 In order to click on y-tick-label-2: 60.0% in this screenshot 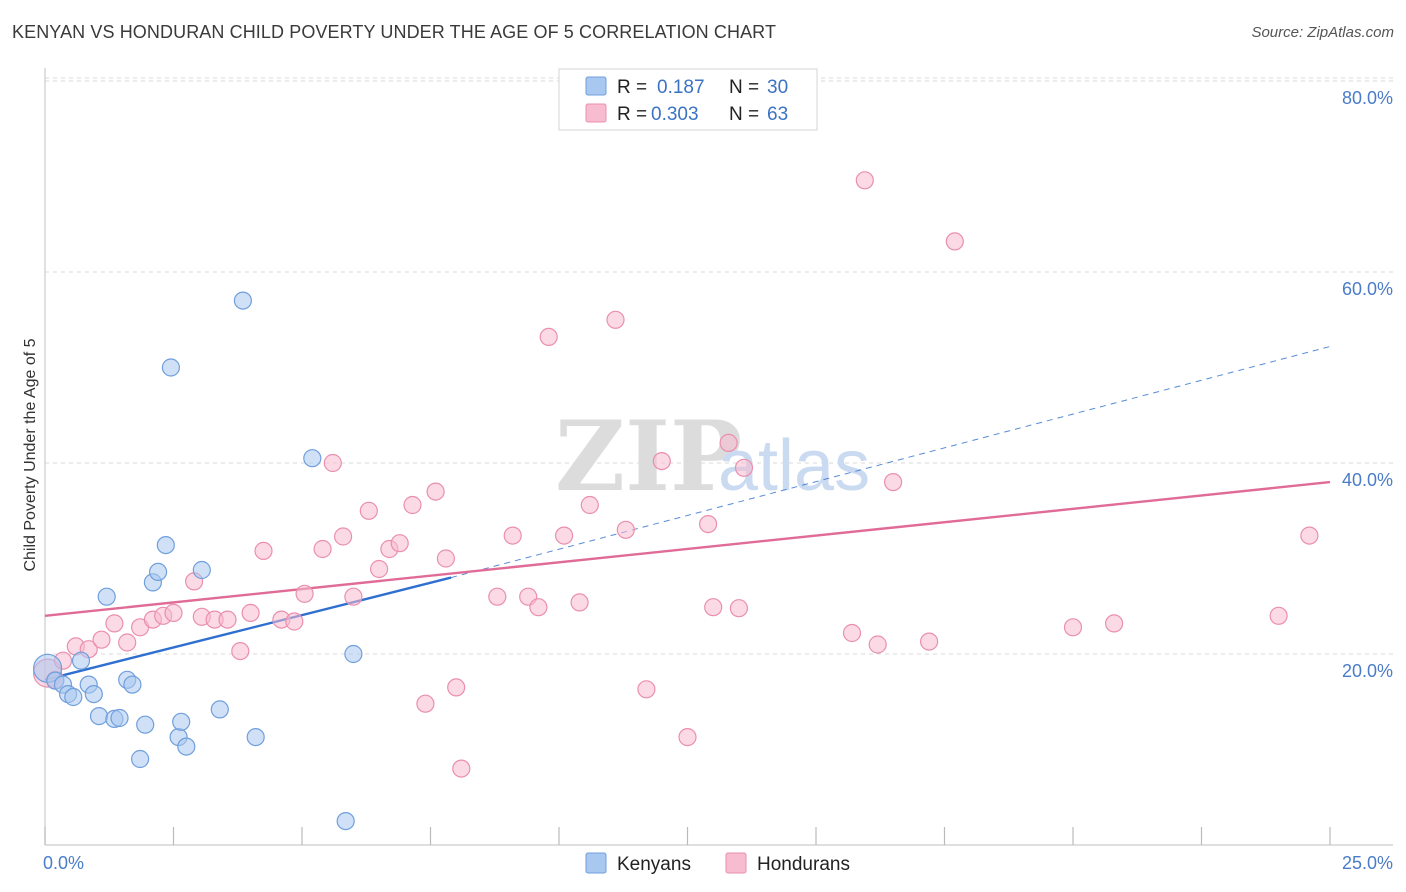, I will do `click(1367, 289)`.